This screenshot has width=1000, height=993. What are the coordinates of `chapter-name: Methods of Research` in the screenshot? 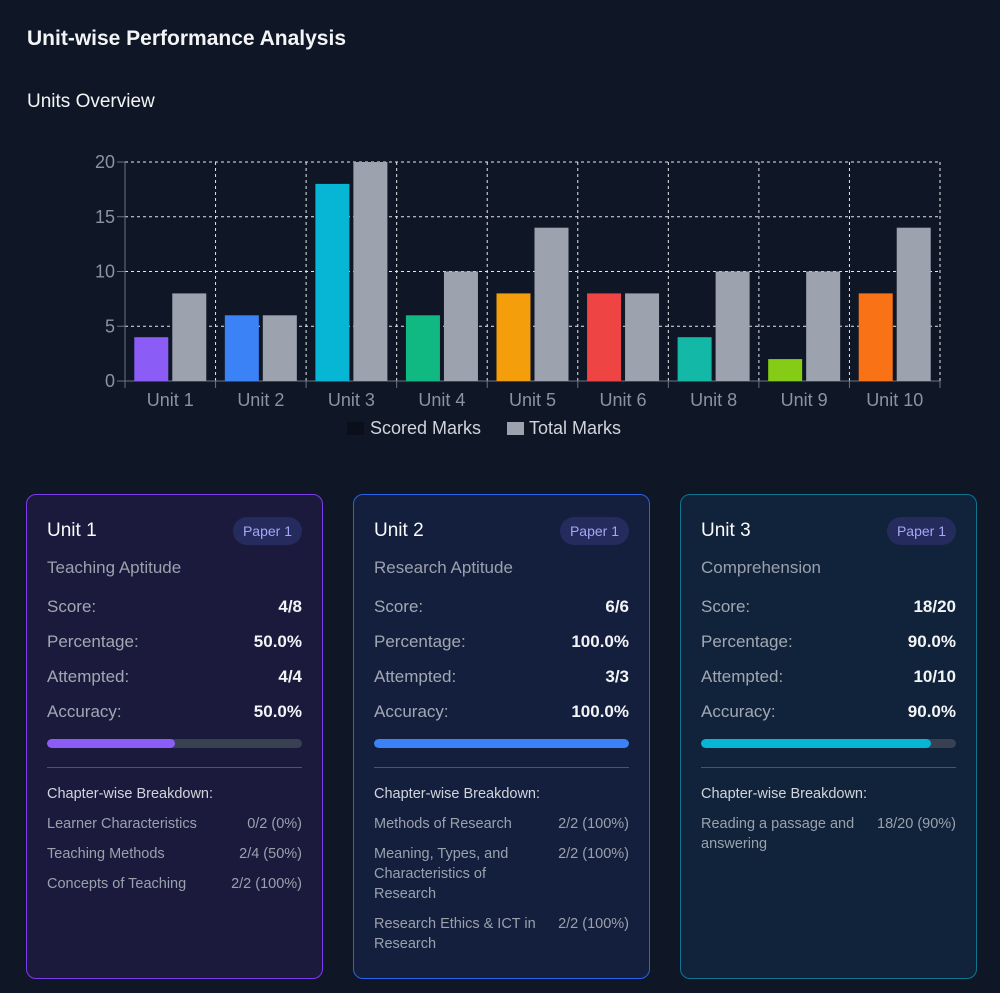 It's located at (443, 824).